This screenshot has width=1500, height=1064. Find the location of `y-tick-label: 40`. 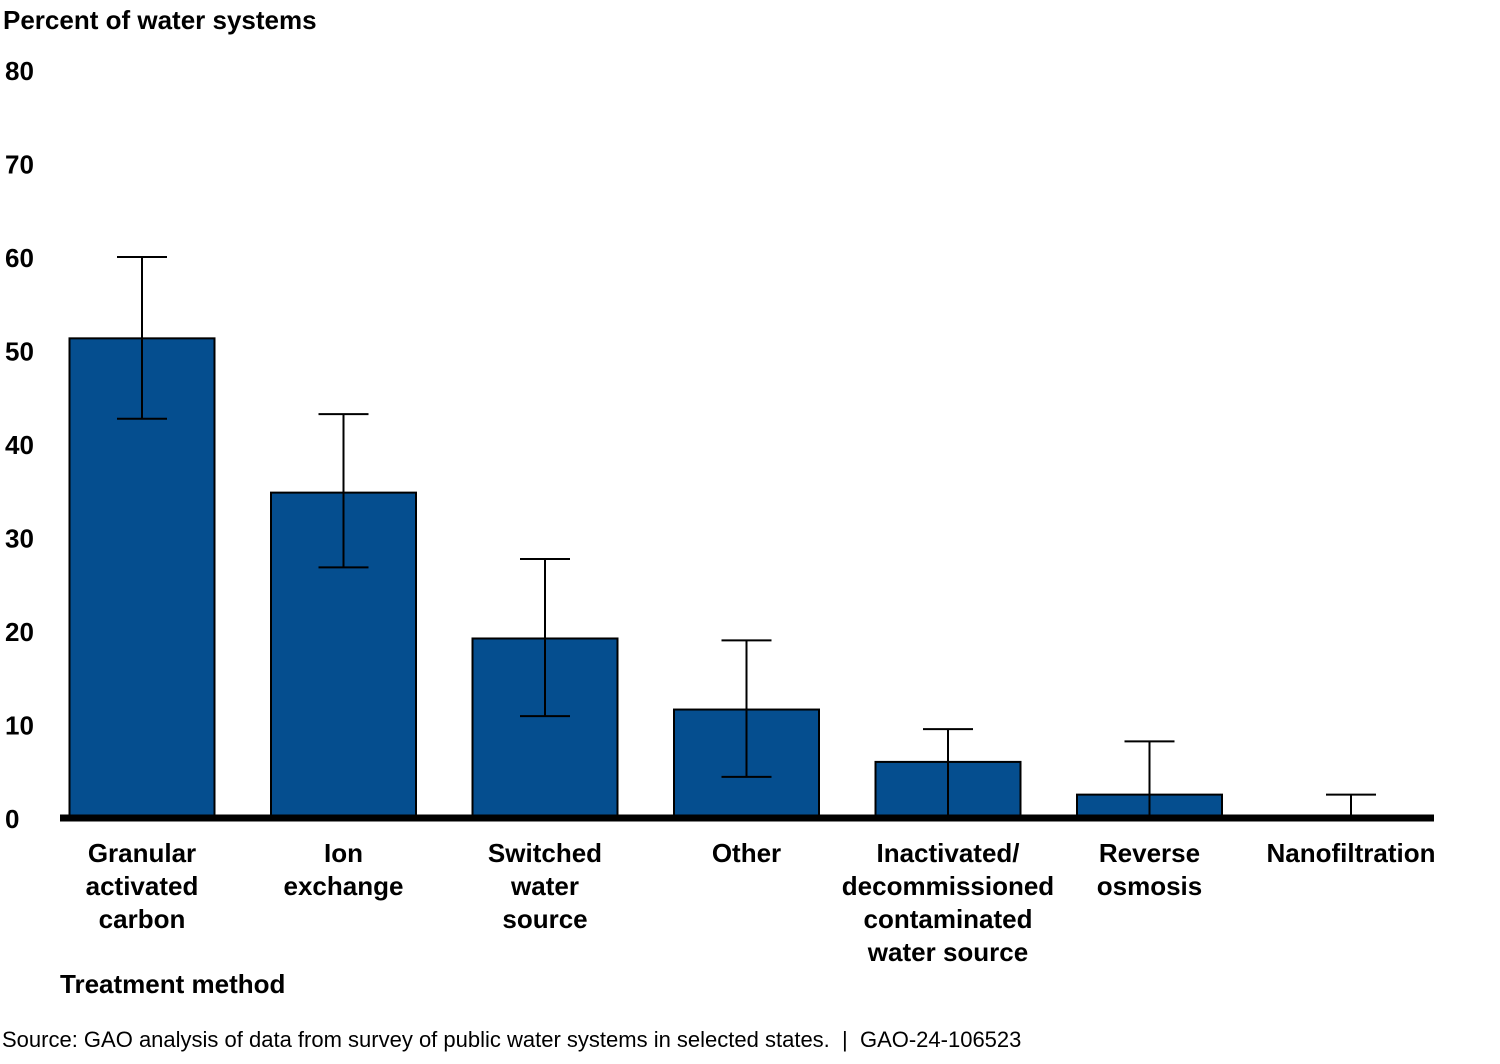

y-tick-label: 40 is located at coordinates (19, 445).